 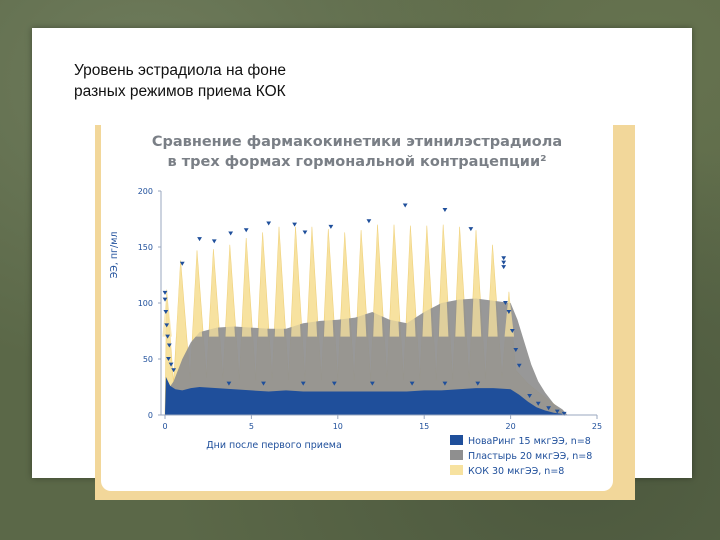 What do you see at coordinates (511, 426) in the screenshot?
I see `x-tick-label-20: 20` at bounding box center [511, 426].